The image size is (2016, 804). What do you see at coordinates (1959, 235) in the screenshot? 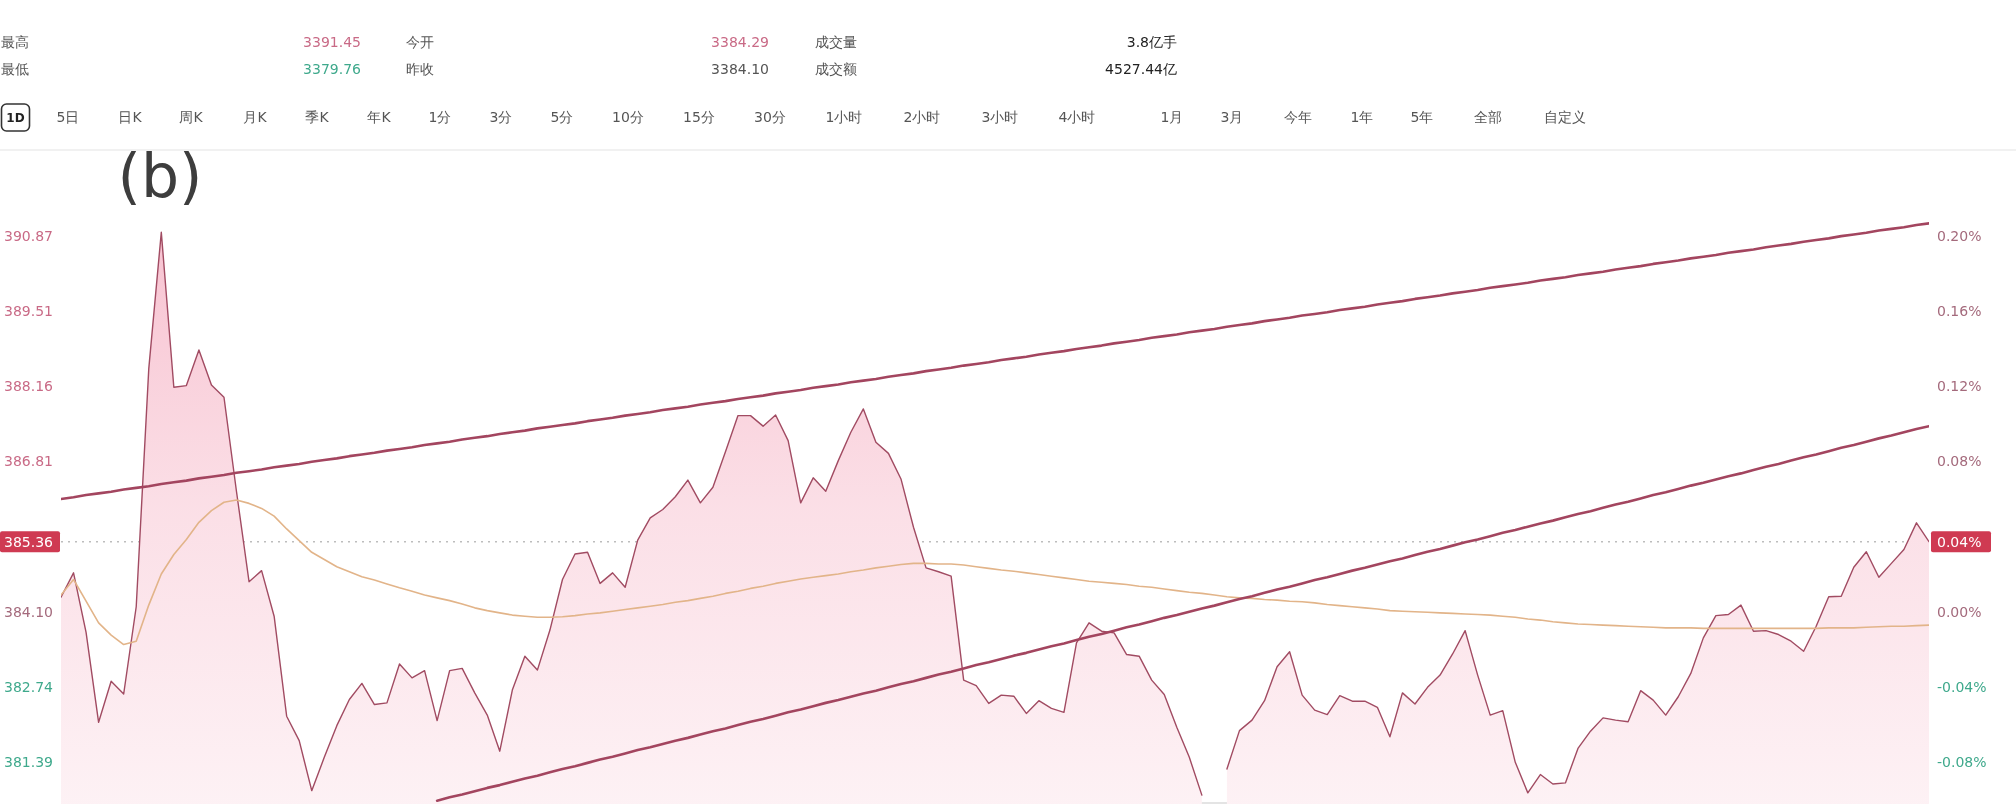
I see `y2-tick-label: 0.20%` at bounding box center [1959, 235].